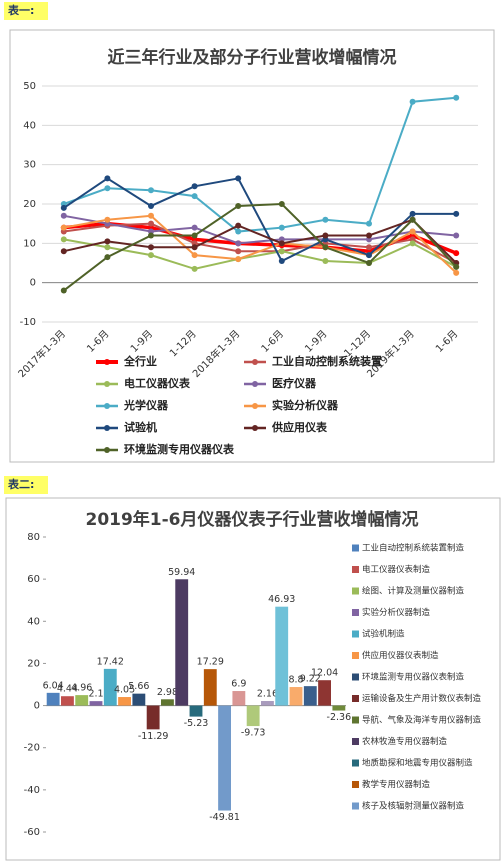  What do you see at coordinates (157, 383) in the screenshot?
I see `legend-label: 电工仪器仪表` at bounding box center [157, 383].